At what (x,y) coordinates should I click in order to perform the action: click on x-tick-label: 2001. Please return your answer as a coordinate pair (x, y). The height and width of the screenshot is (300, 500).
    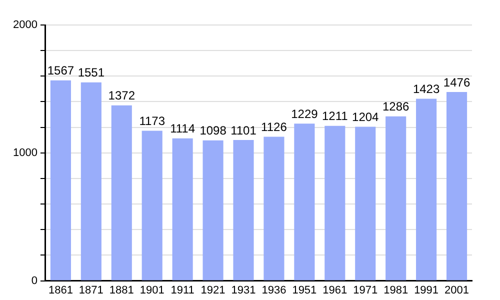
    Looking at the image, I should click on (457, 290).